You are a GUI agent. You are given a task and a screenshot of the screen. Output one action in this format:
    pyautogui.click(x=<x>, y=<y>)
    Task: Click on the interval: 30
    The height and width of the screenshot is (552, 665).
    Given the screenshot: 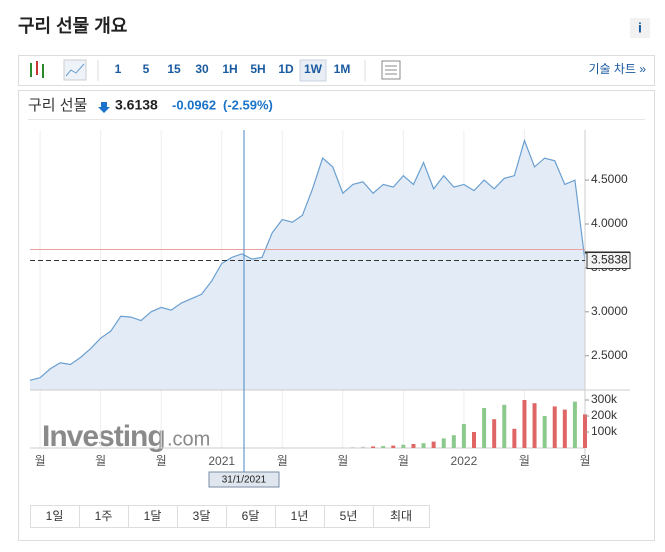 What is the action you would take?
    pyautogui.click(x=202, y=69)
    